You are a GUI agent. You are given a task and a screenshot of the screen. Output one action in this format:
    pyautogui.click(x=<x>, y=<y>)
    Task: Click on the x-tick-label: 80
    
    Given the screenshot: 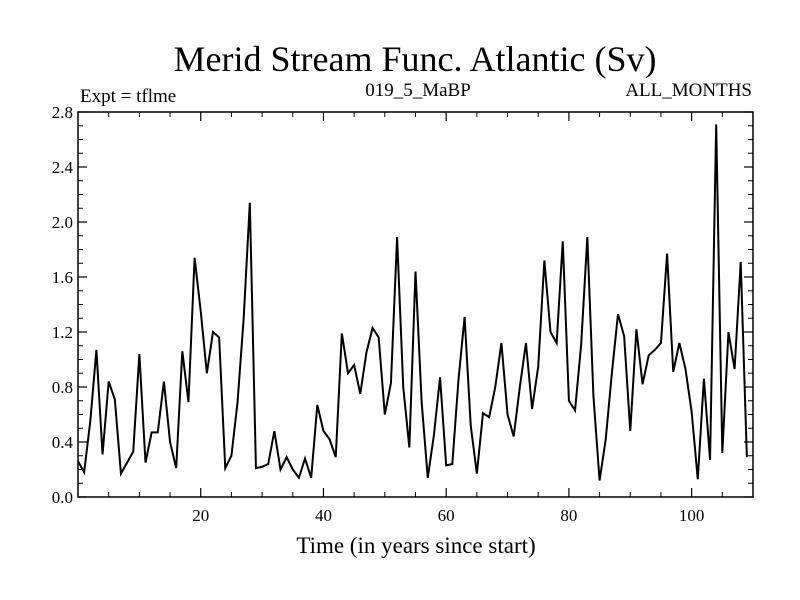 What is the action you would take?
    pyautogui.click(x=568, y=515)
    